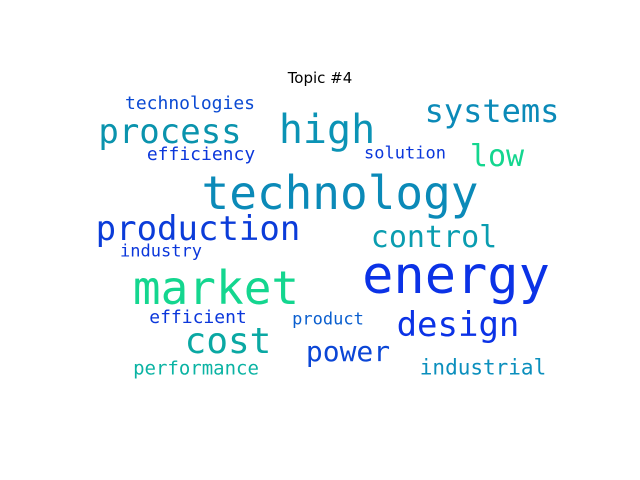 The height and width of the screenshot is (480, 640). I want to click on word-design: design, so click(458, 325).